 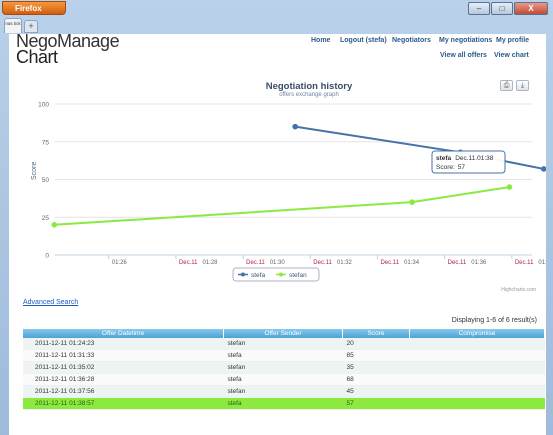 I want to click on cell-datetime: 2011-12-11 01:37:56, so click(x=123, y=391).